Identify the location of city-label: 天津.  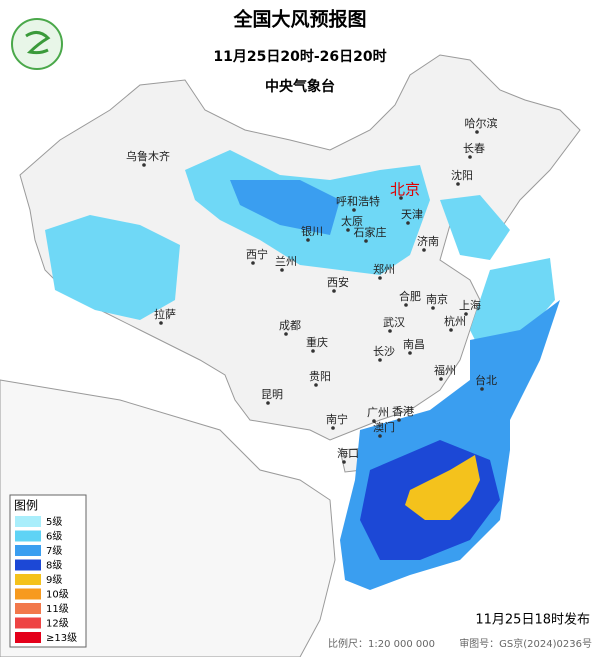
(412, 214).